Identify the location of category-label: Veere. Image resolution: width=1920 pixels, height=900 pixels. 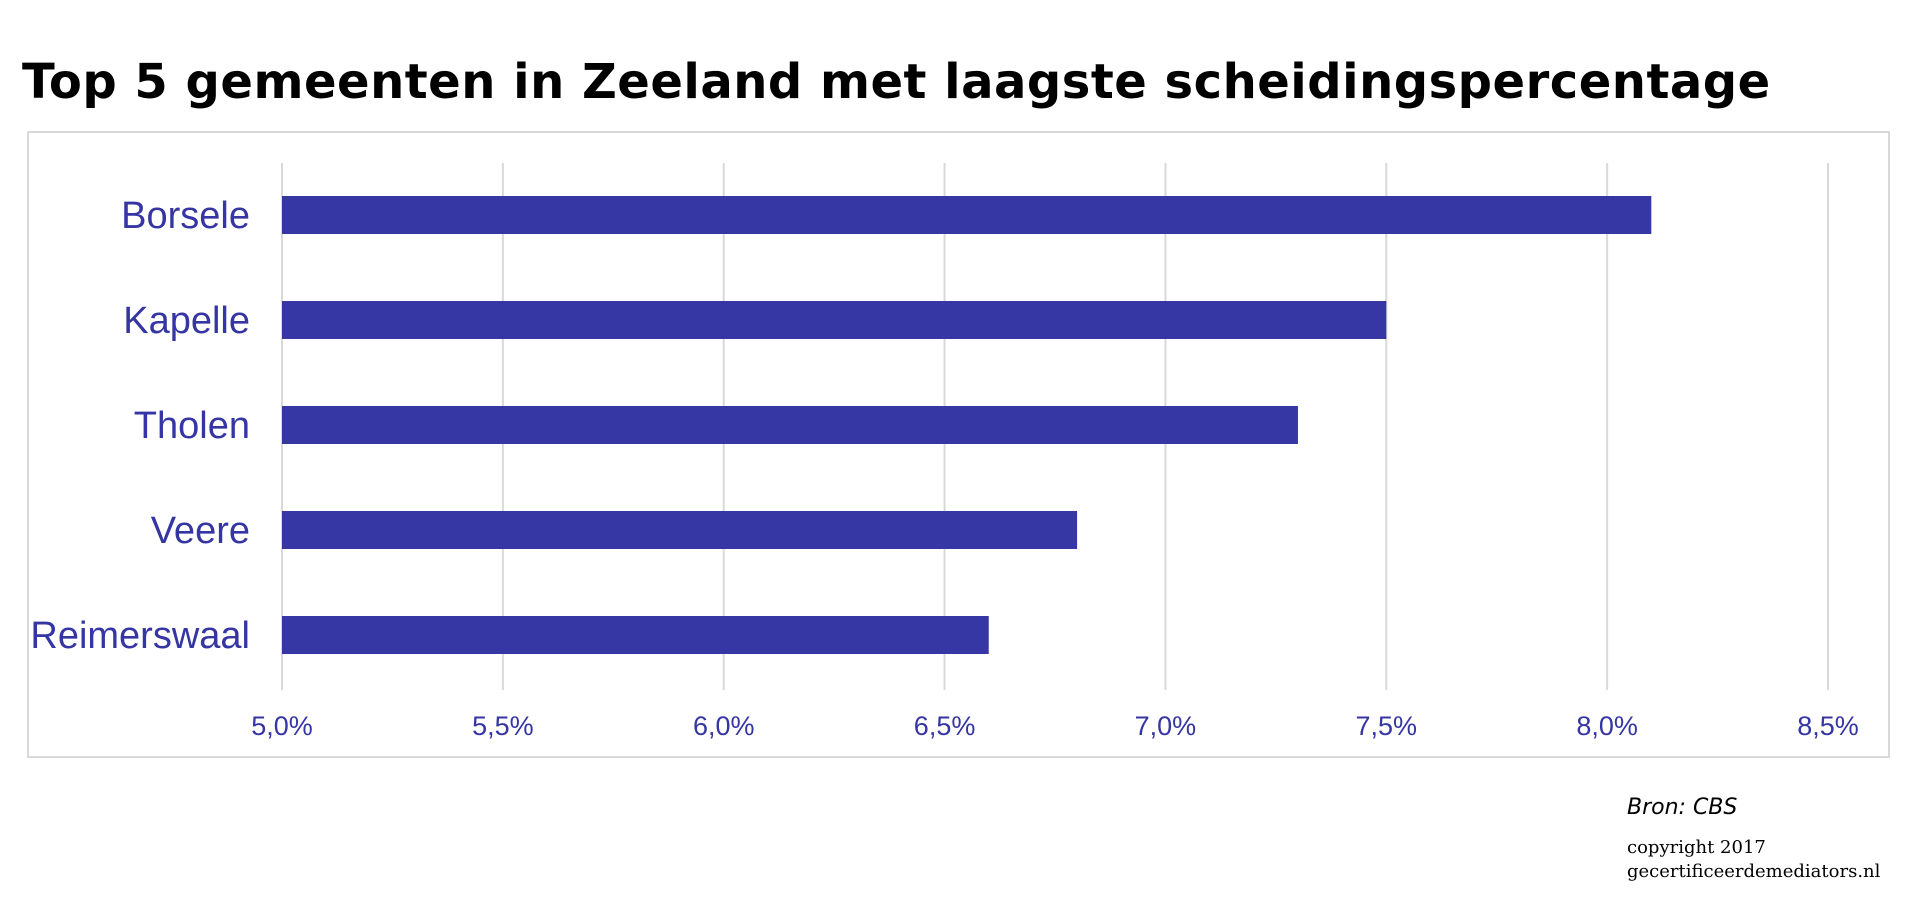
(200, 531).